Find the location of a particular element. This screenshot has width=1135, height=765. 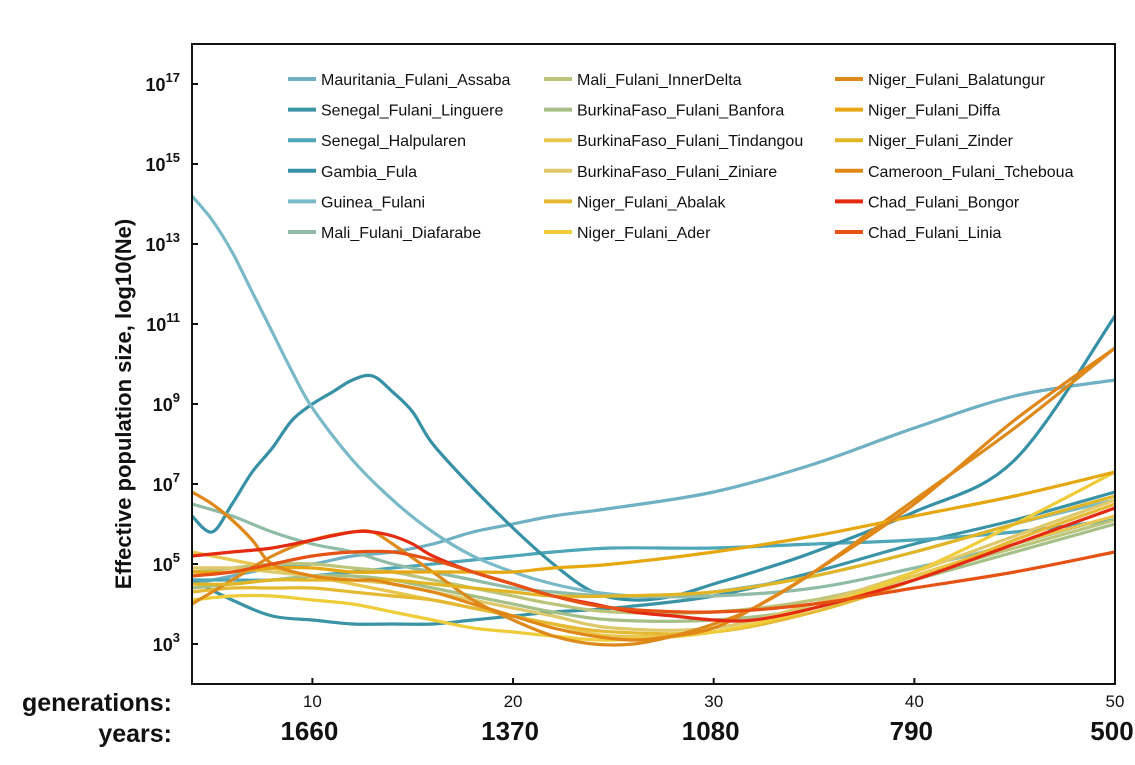

legend-label: BurkinaFaso_Fulani_Ziniare is located at coordinates (677, 172).